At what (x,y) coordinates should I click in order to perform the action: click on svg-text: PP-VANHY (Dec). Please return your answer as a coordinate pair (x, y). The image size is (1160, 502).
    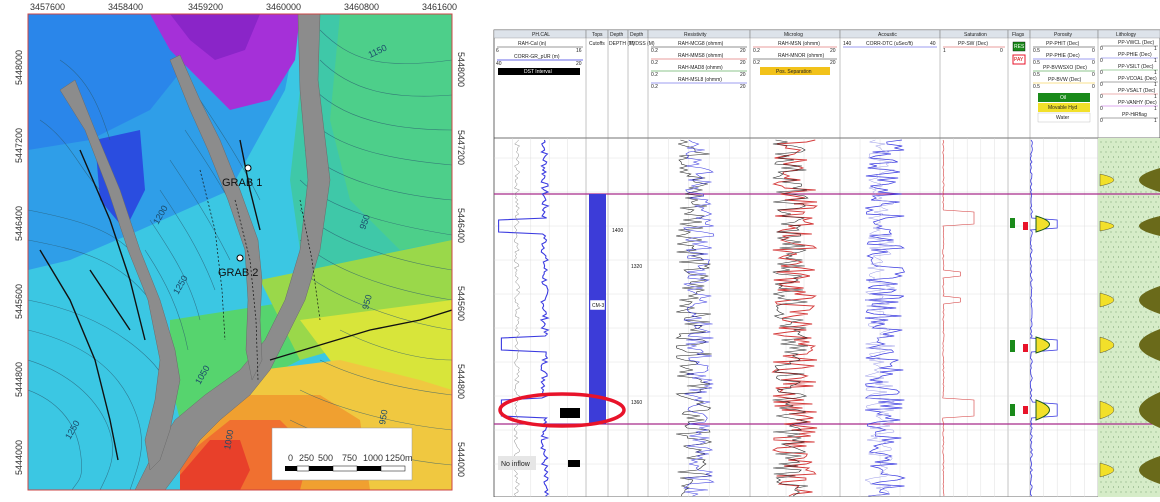
    Looking at the image, I should click on (1137, 103).